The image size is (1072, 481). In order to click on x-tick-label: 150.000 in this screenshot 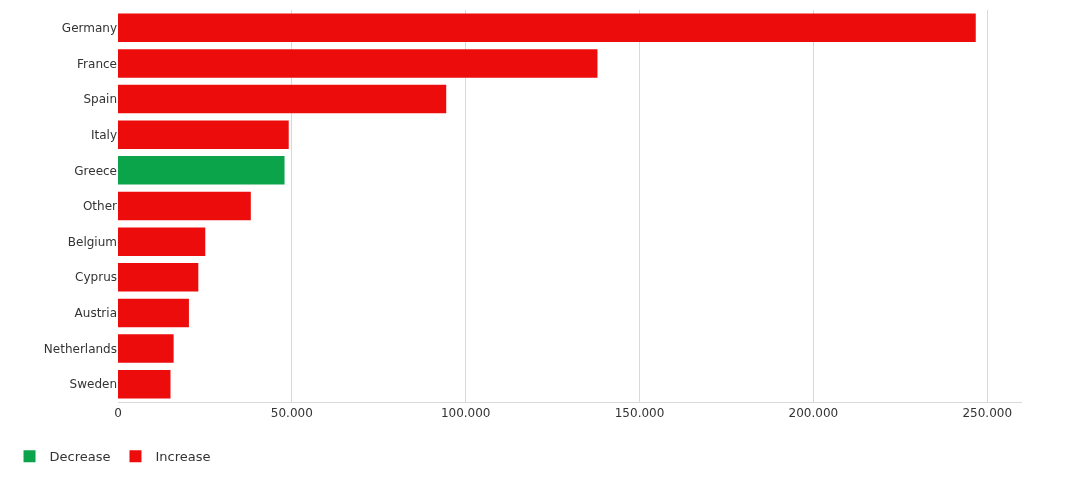, I will do `click(639, 413)`.